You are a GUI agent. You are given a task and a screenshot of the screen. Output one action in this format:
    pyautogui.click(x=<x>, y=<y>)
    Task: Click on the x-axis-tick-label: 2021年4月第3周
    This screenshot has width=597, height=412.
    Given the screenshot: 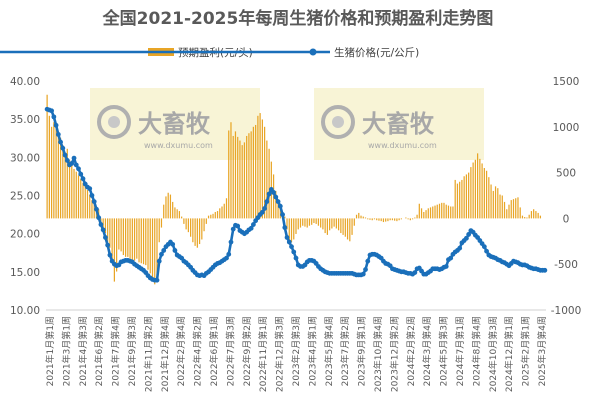 What is the action you would take?
    pyautogui.click(x=83, y=351)
    